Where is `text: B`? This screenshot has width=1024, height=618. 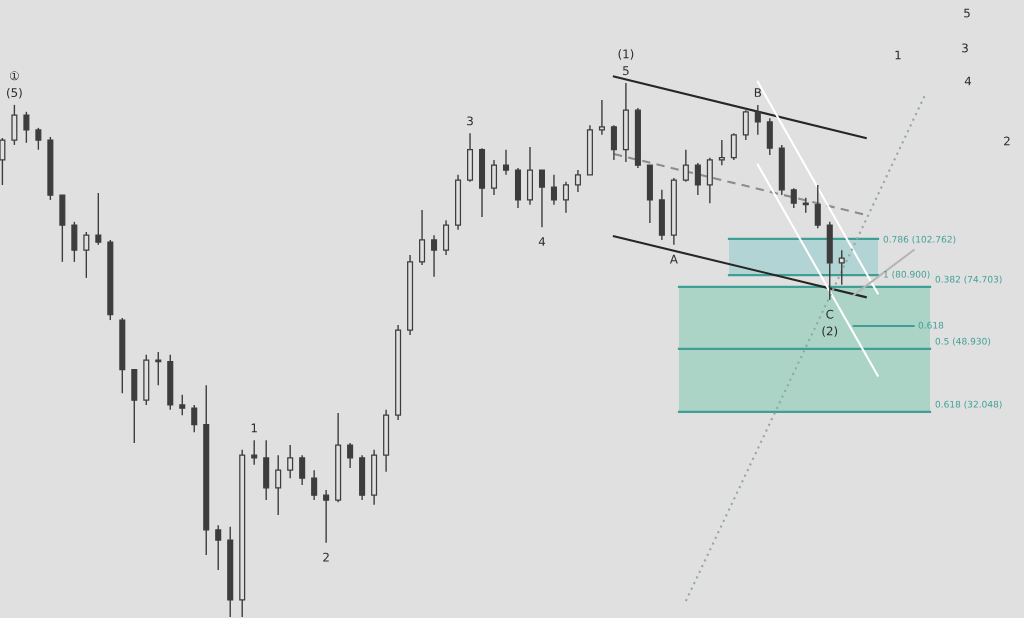
text: B is located at coordinates (758, 92).